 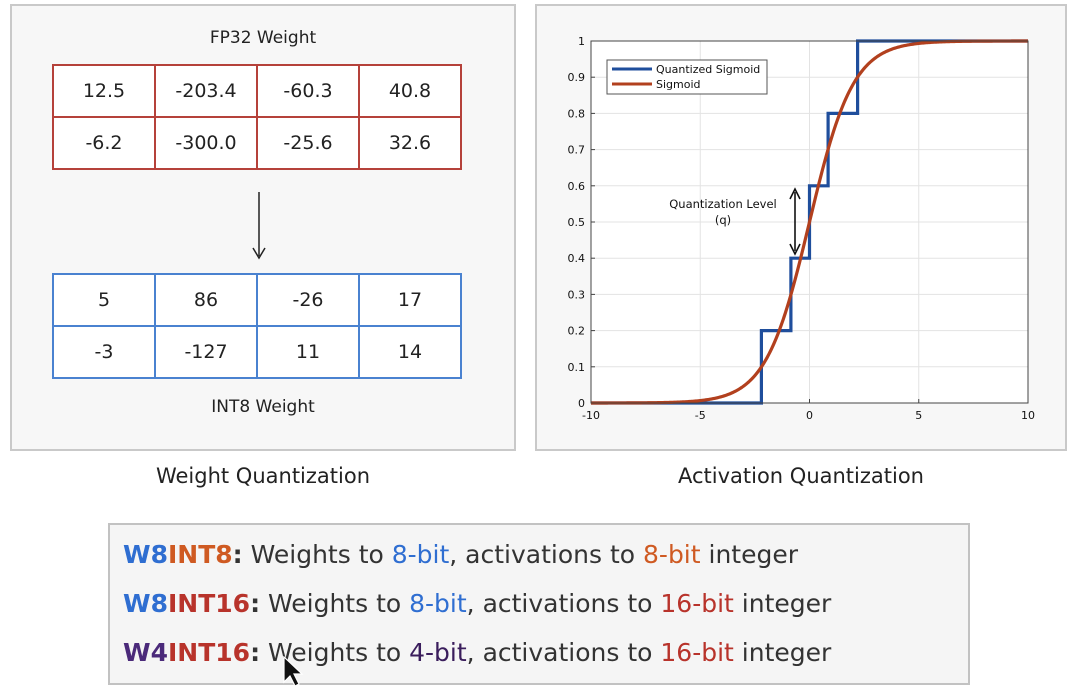 I want to click on mouse-cursor-icon, so click(x=293, y=671).